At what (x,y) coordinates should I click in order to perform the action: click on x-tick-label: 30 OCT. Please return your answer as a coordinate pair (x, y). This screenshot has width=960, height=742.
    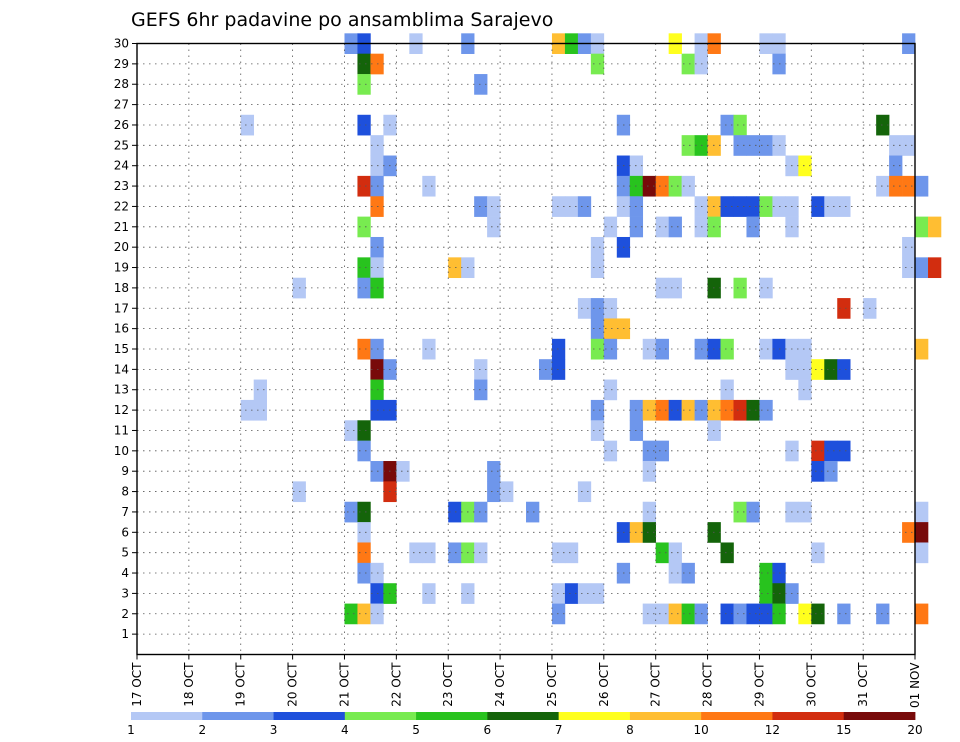
    Looking at the image, I should click on (811, 684).